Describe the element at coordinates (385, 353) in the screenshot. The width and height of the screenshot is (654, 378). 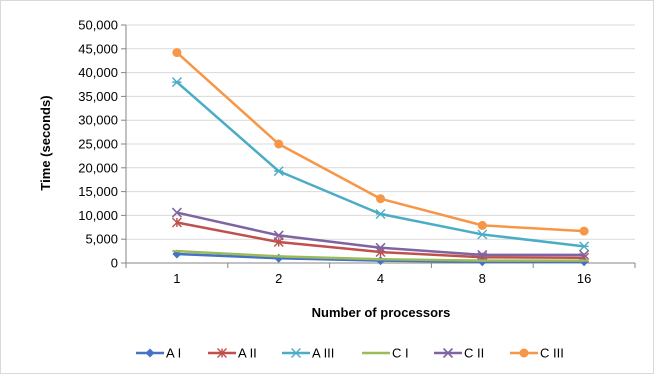
I see `legend-item-c-i: C I` at that location.